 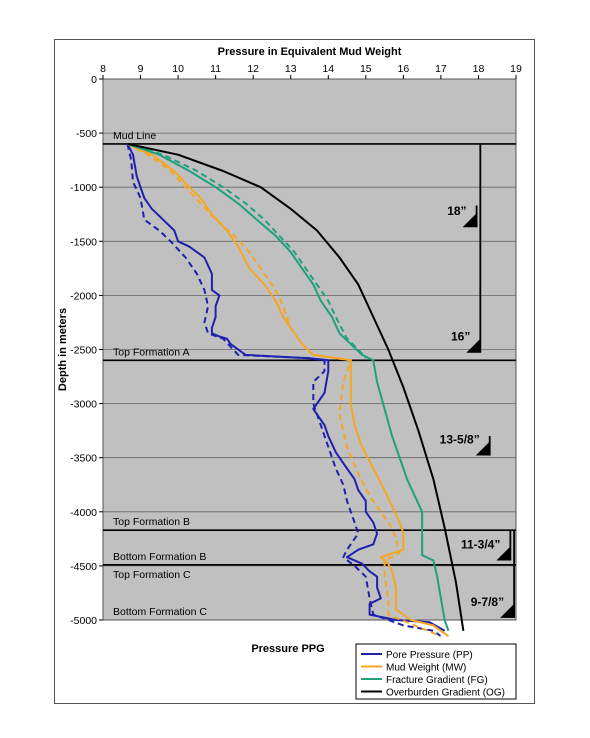 What do you see at coordinates (83, 459) in the screenshot?
I see `y-tick-label: -3500` at bounding box center [83, 459].